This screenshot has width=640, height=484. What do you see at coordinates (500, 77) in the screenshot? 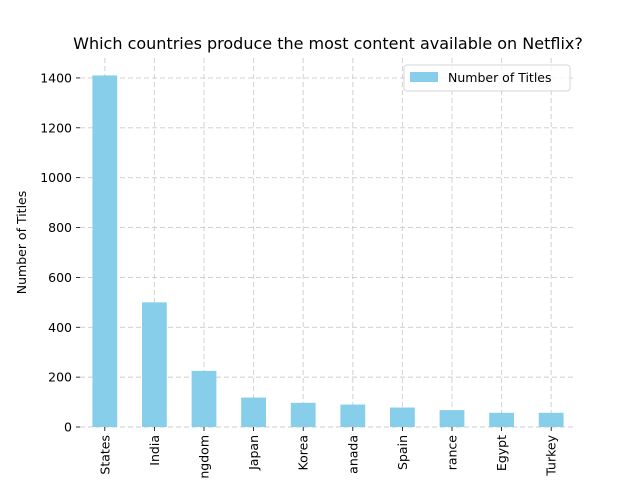
I see `legend-entry-number-of-titles: Number of Titles` at bounding box center [500, 77].